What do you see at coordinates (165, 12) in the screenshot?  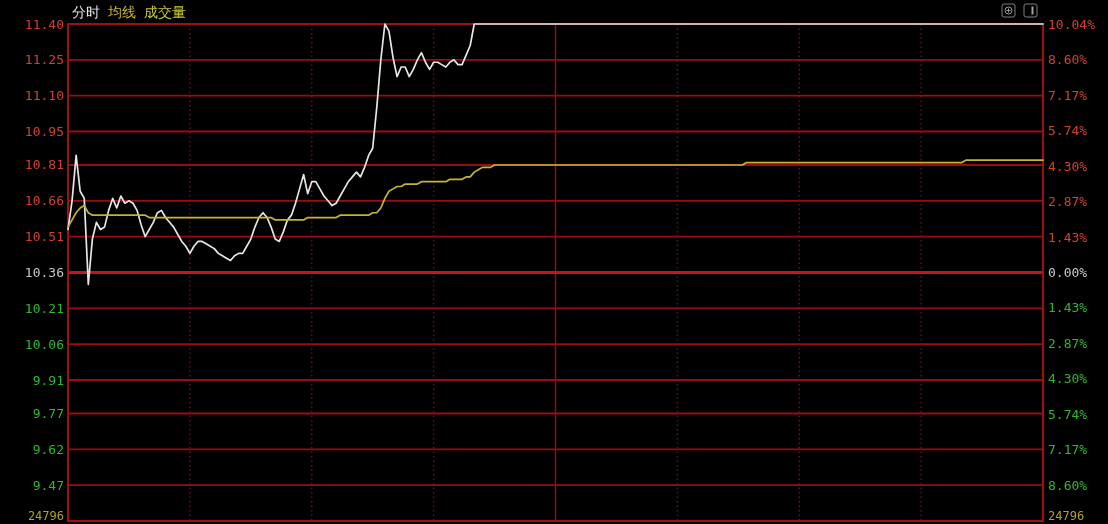 I see `annotation: 成交量` at bounding box center [165, 12].